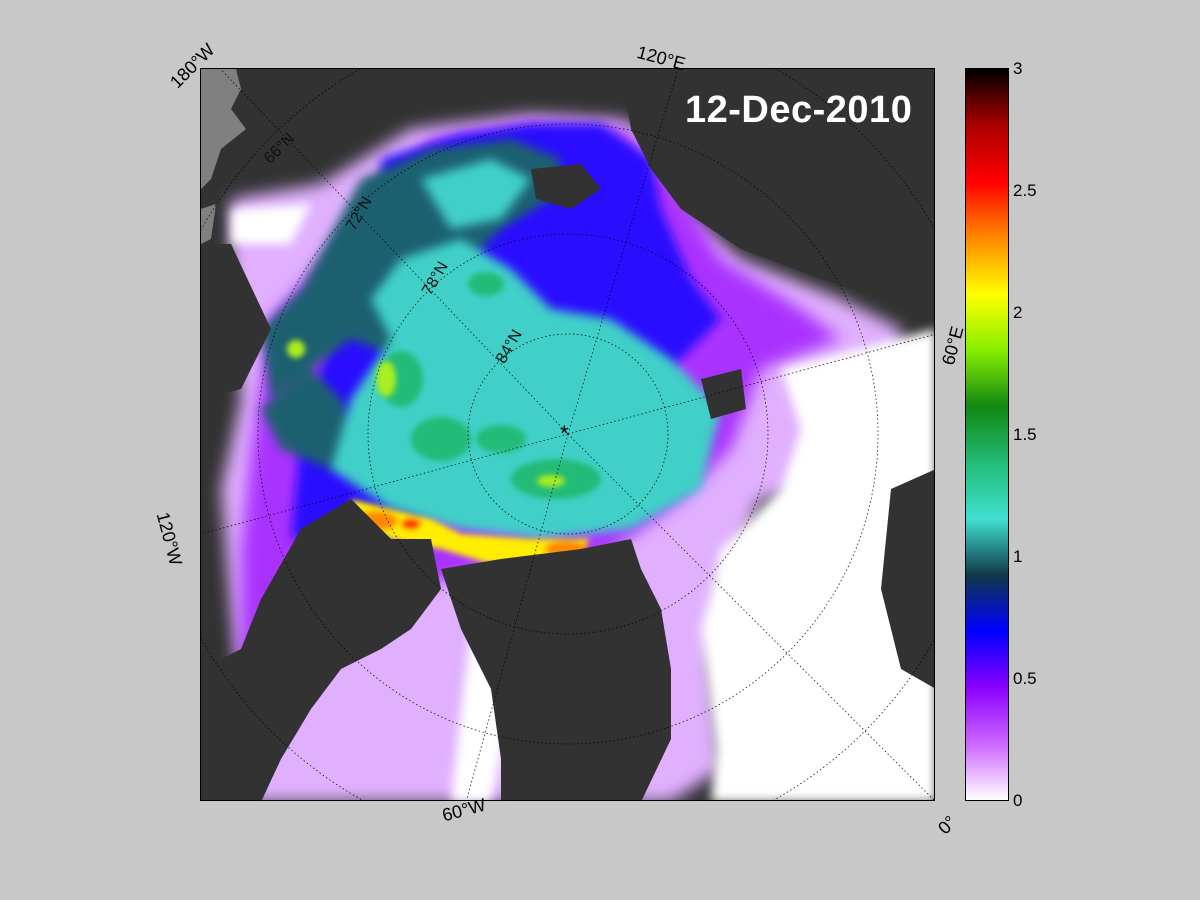 This screenshot has width=1200, height=900. I want to click on greenland-landmass, so click(556, 669).